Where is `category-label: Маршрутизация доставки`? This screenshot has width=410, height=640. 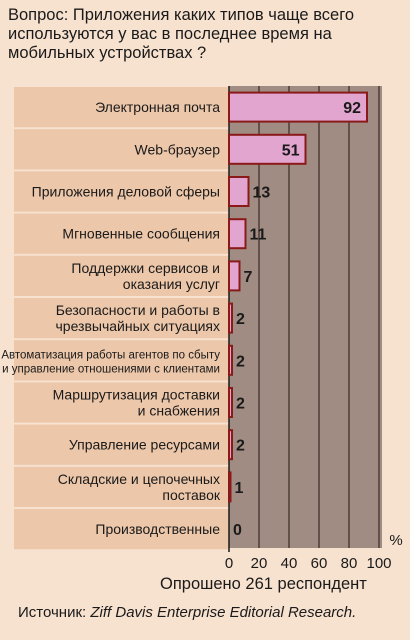
category-label: Маршрутизация доставки is located at coordinates (136, 395).